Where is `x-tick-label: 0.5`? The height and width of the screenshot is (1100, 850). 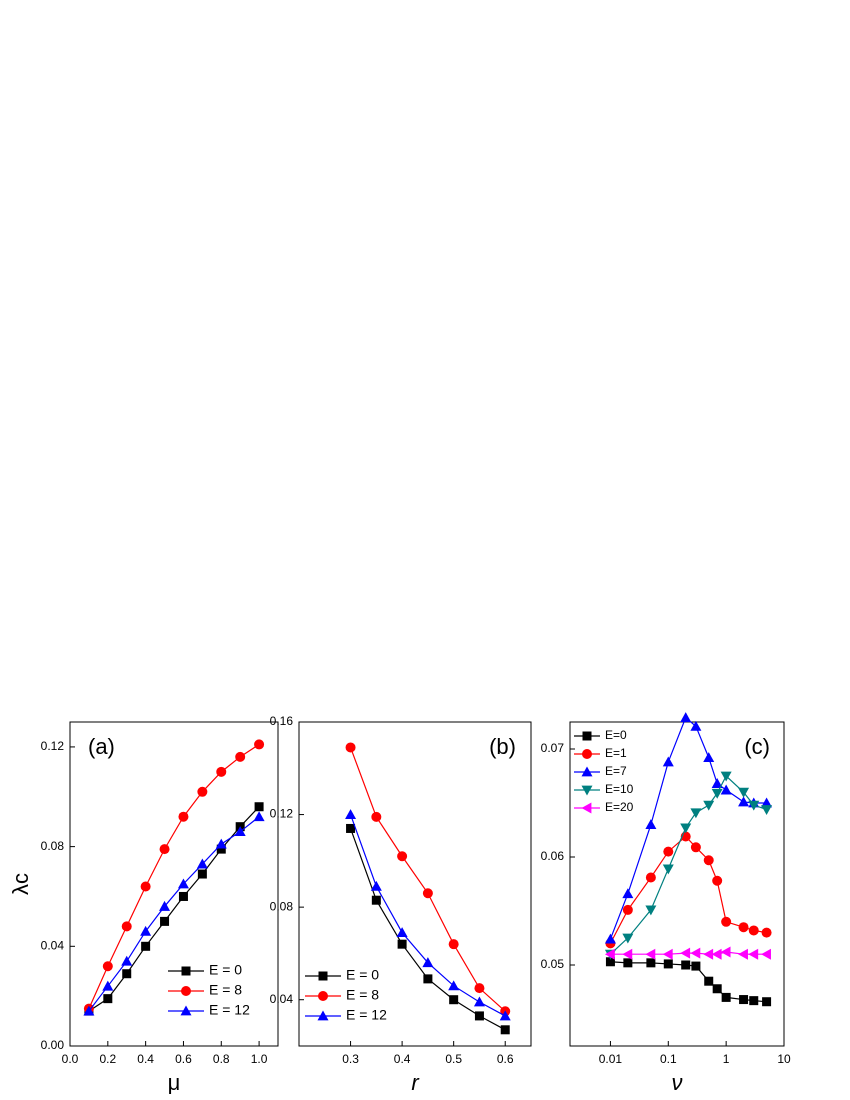 x-tick-label: 0.5 is located at coordinates (453, 1059).